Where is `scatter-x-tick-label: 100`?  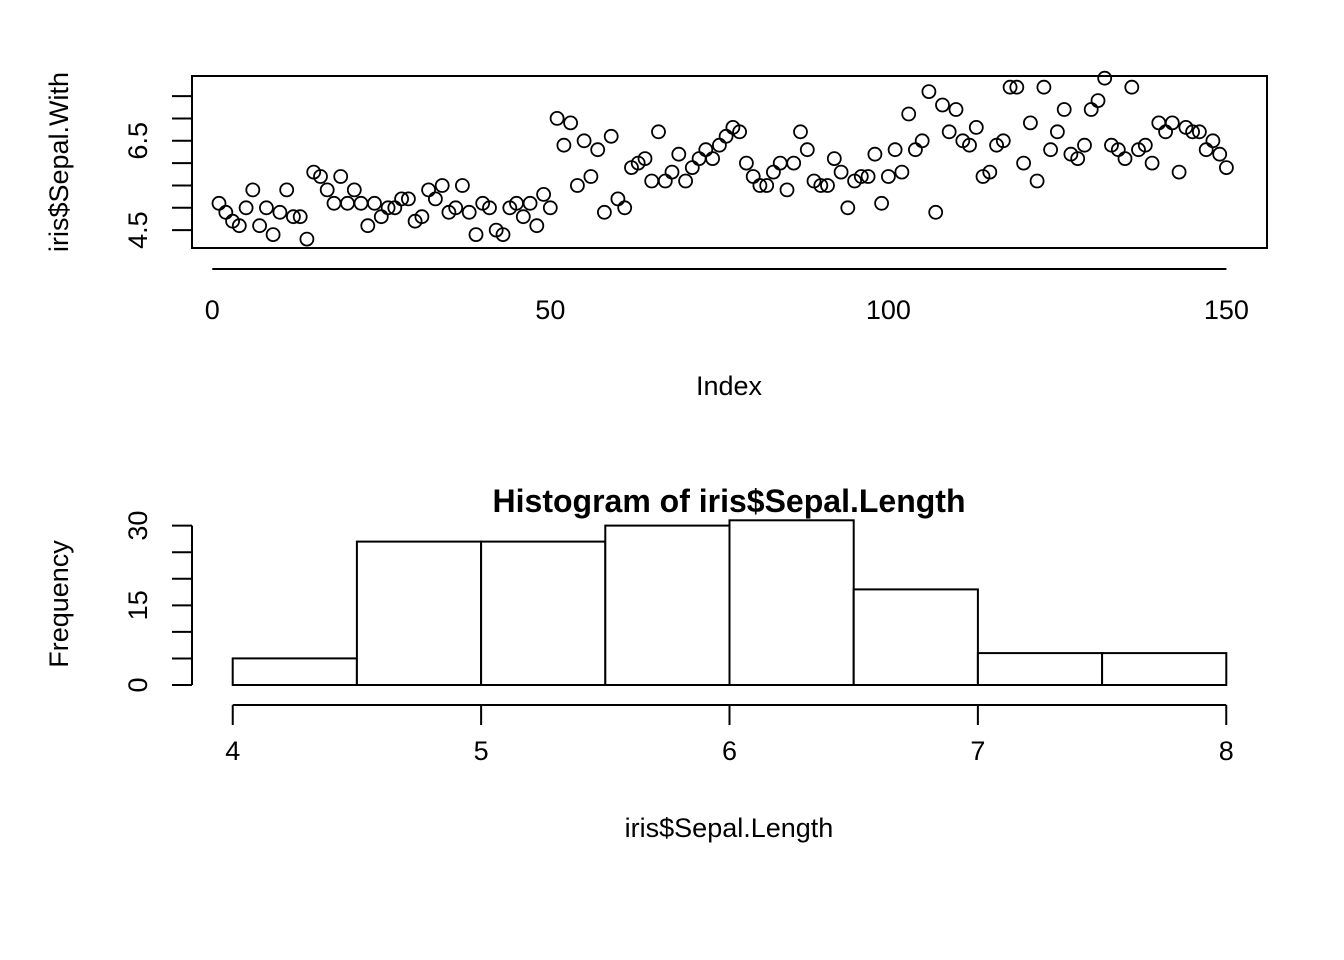
scatter-x-tick-label: 100 is located at coordinates (888, 310).